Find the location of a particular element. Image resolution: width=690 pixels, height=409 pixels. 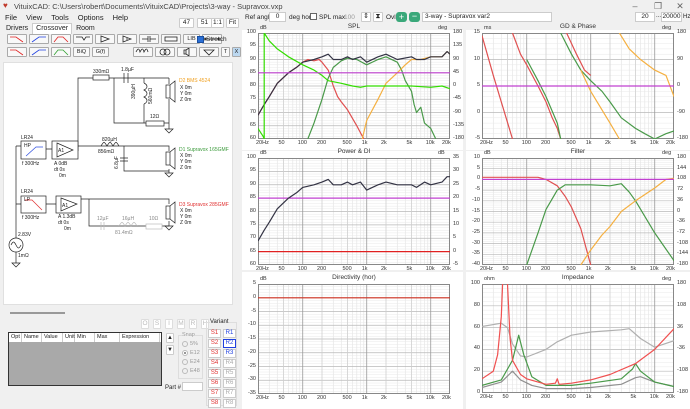

minimize-button: – is located at coordinates (635, 6).